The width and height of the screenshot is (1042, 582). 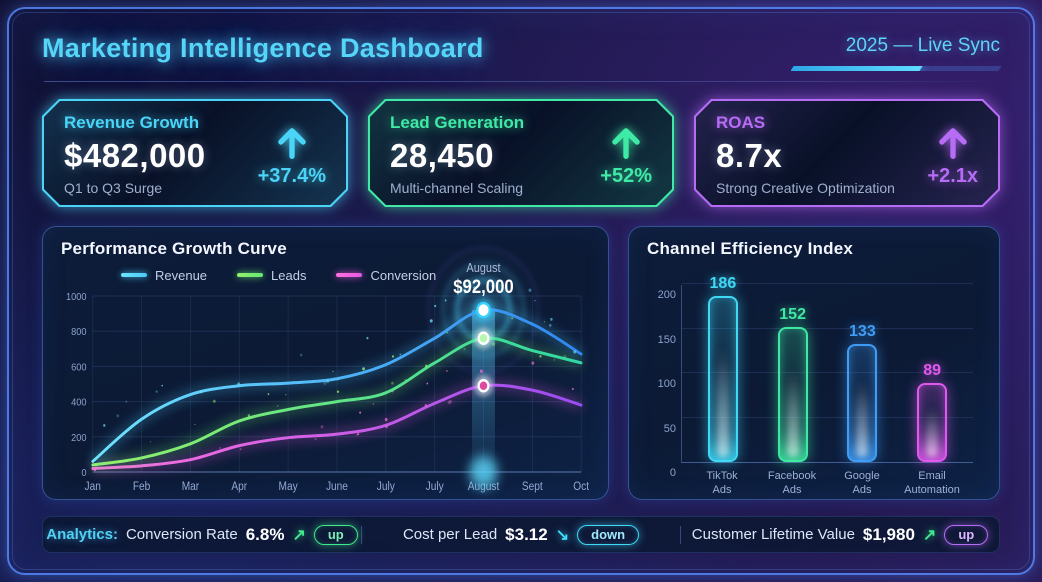 What do you see at coordinates (82, 534) in the screenshot?
I see `analytics-prefix: Analytics:` at bounding box center [82, 534].